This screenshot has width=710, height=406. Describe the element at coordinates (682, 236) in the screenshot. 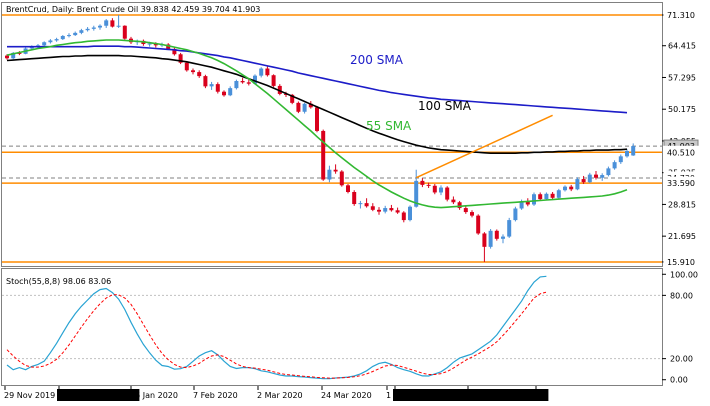

I see `price-tick-label: 21.695` at that location.